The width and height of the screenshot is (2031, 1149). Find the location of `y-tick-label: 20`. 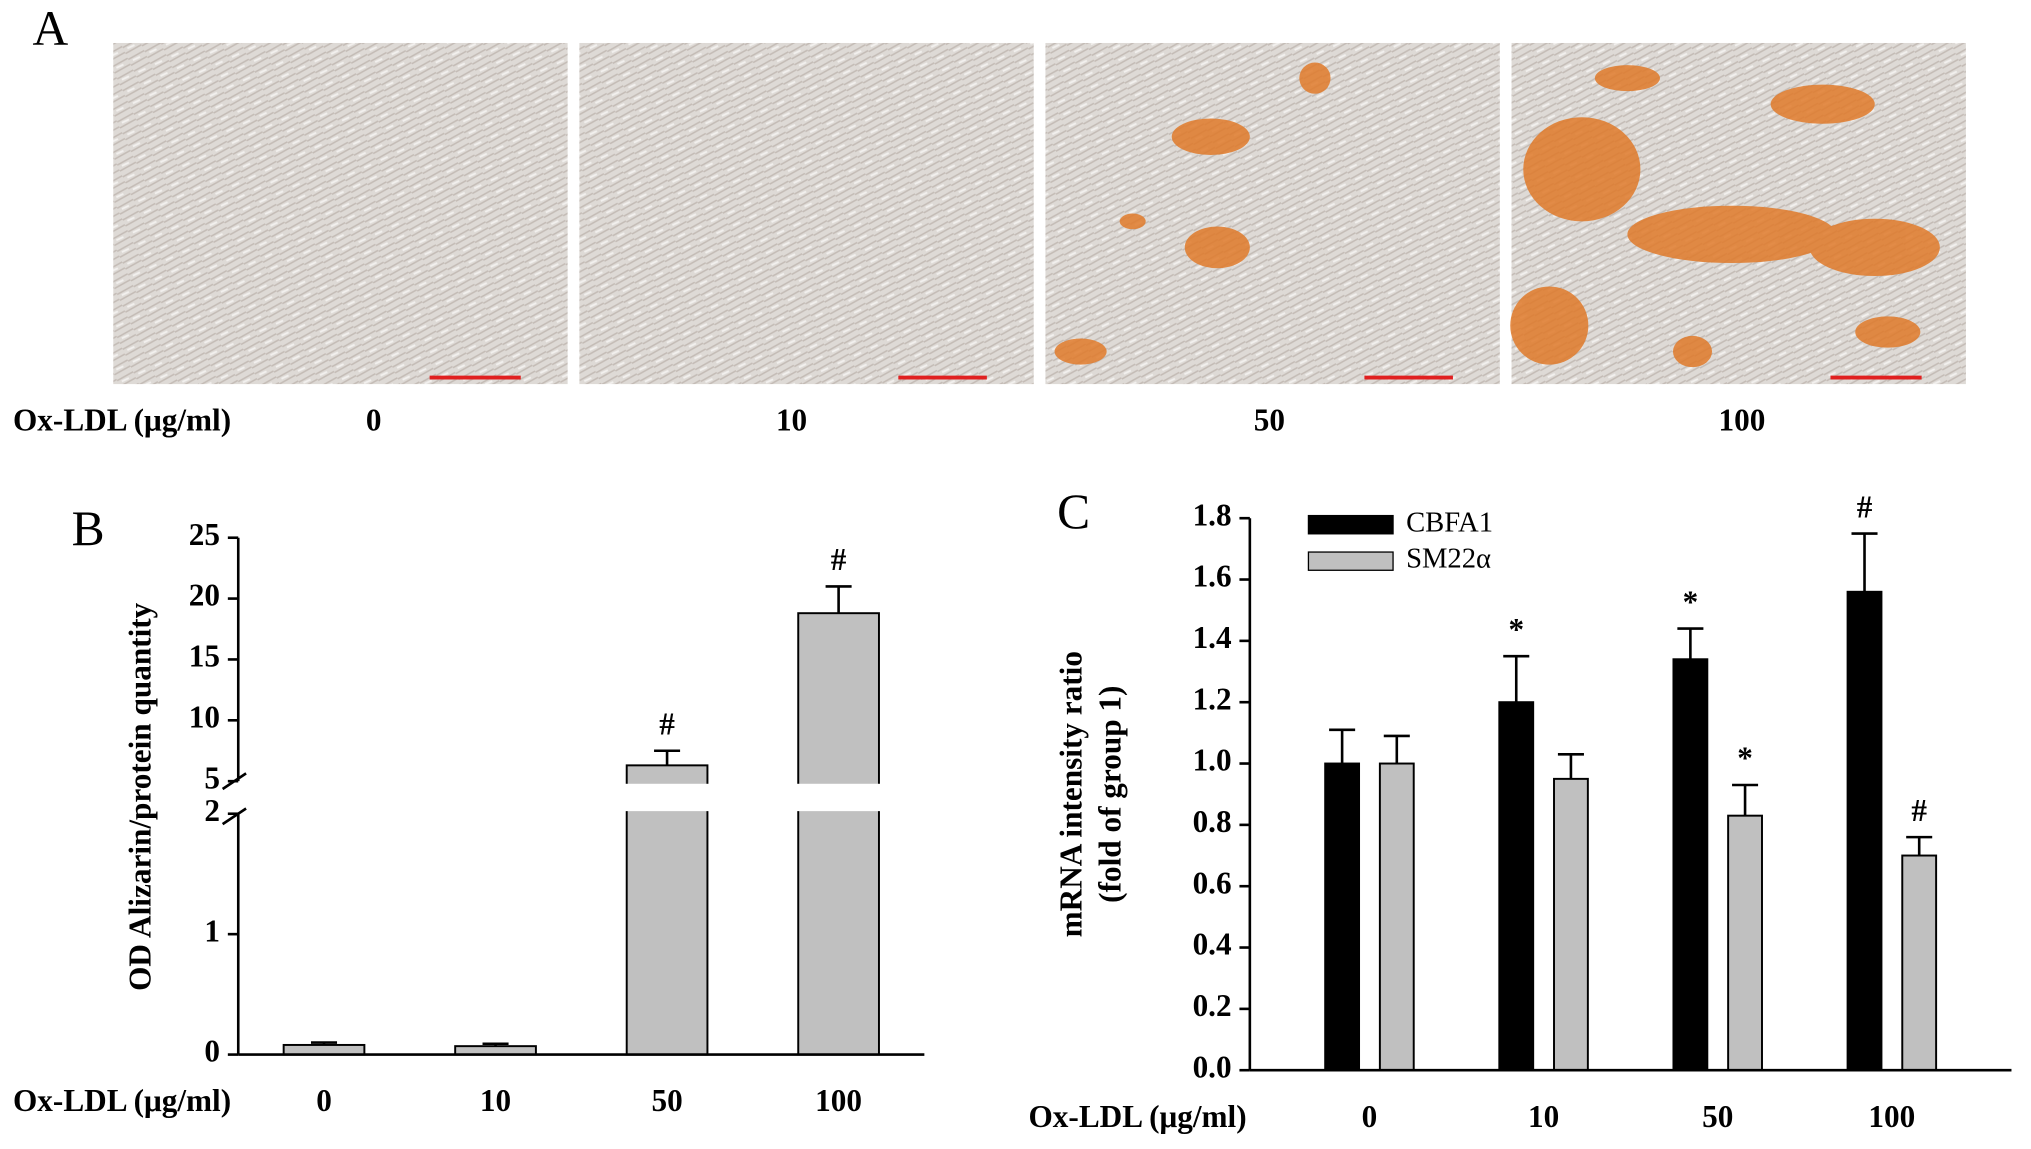

y-tick-label: 20 is located at coordinates (204, 595).